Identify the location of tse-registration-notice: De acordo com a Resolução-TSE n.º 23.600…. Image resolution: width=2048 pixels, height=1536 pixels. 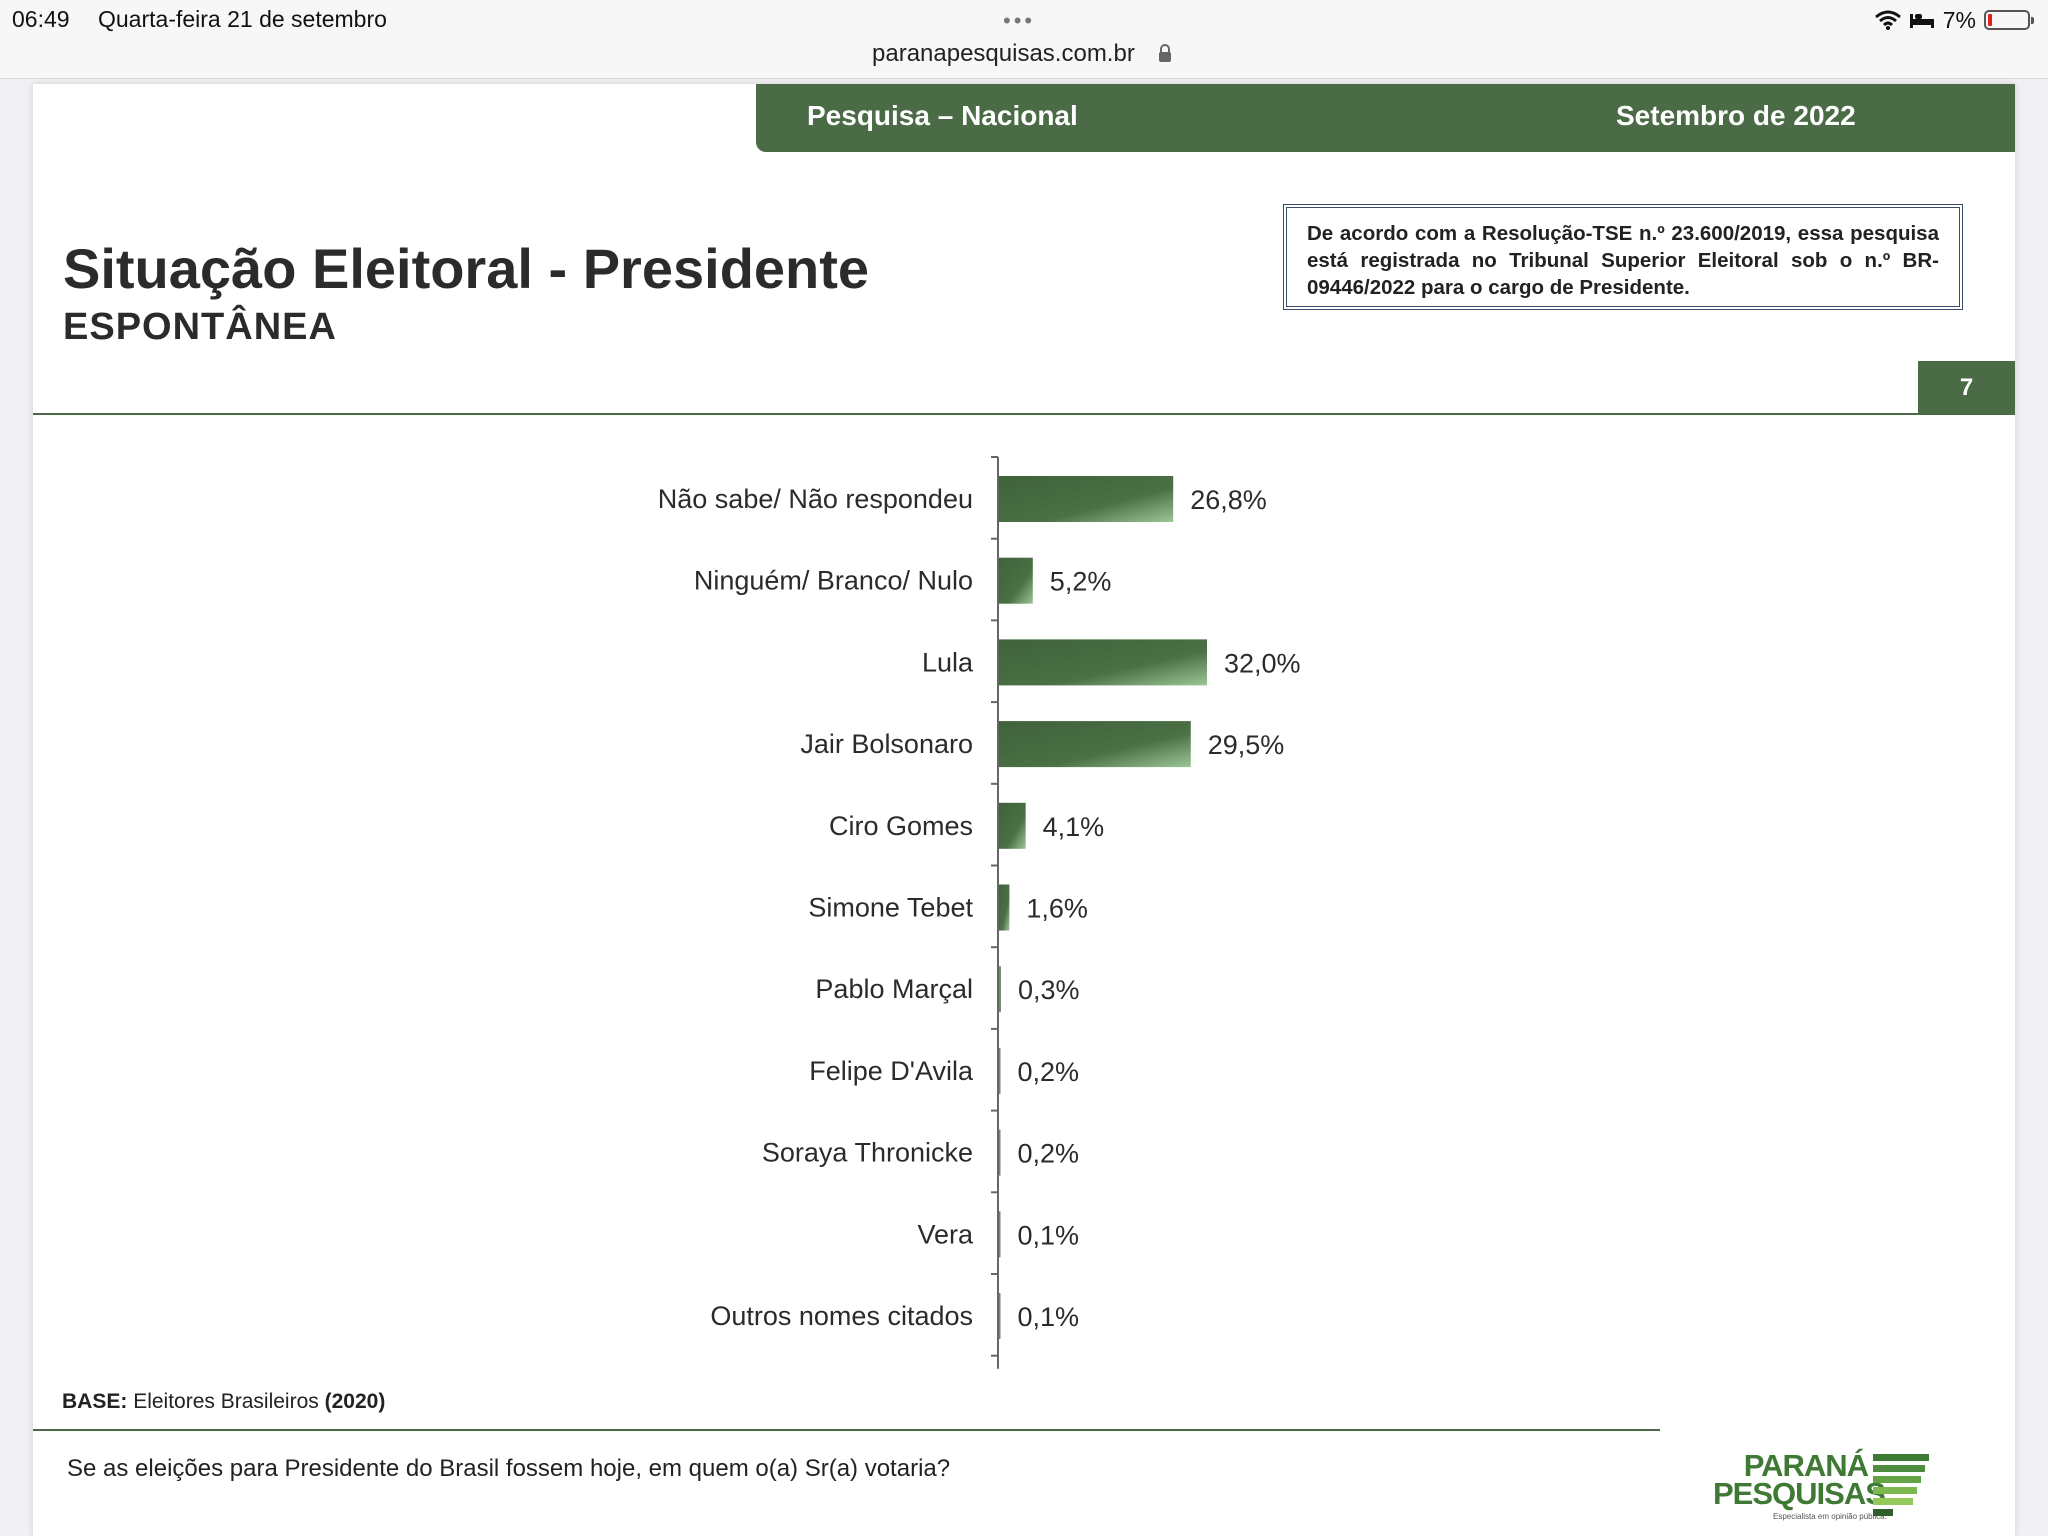
(1623, 257).